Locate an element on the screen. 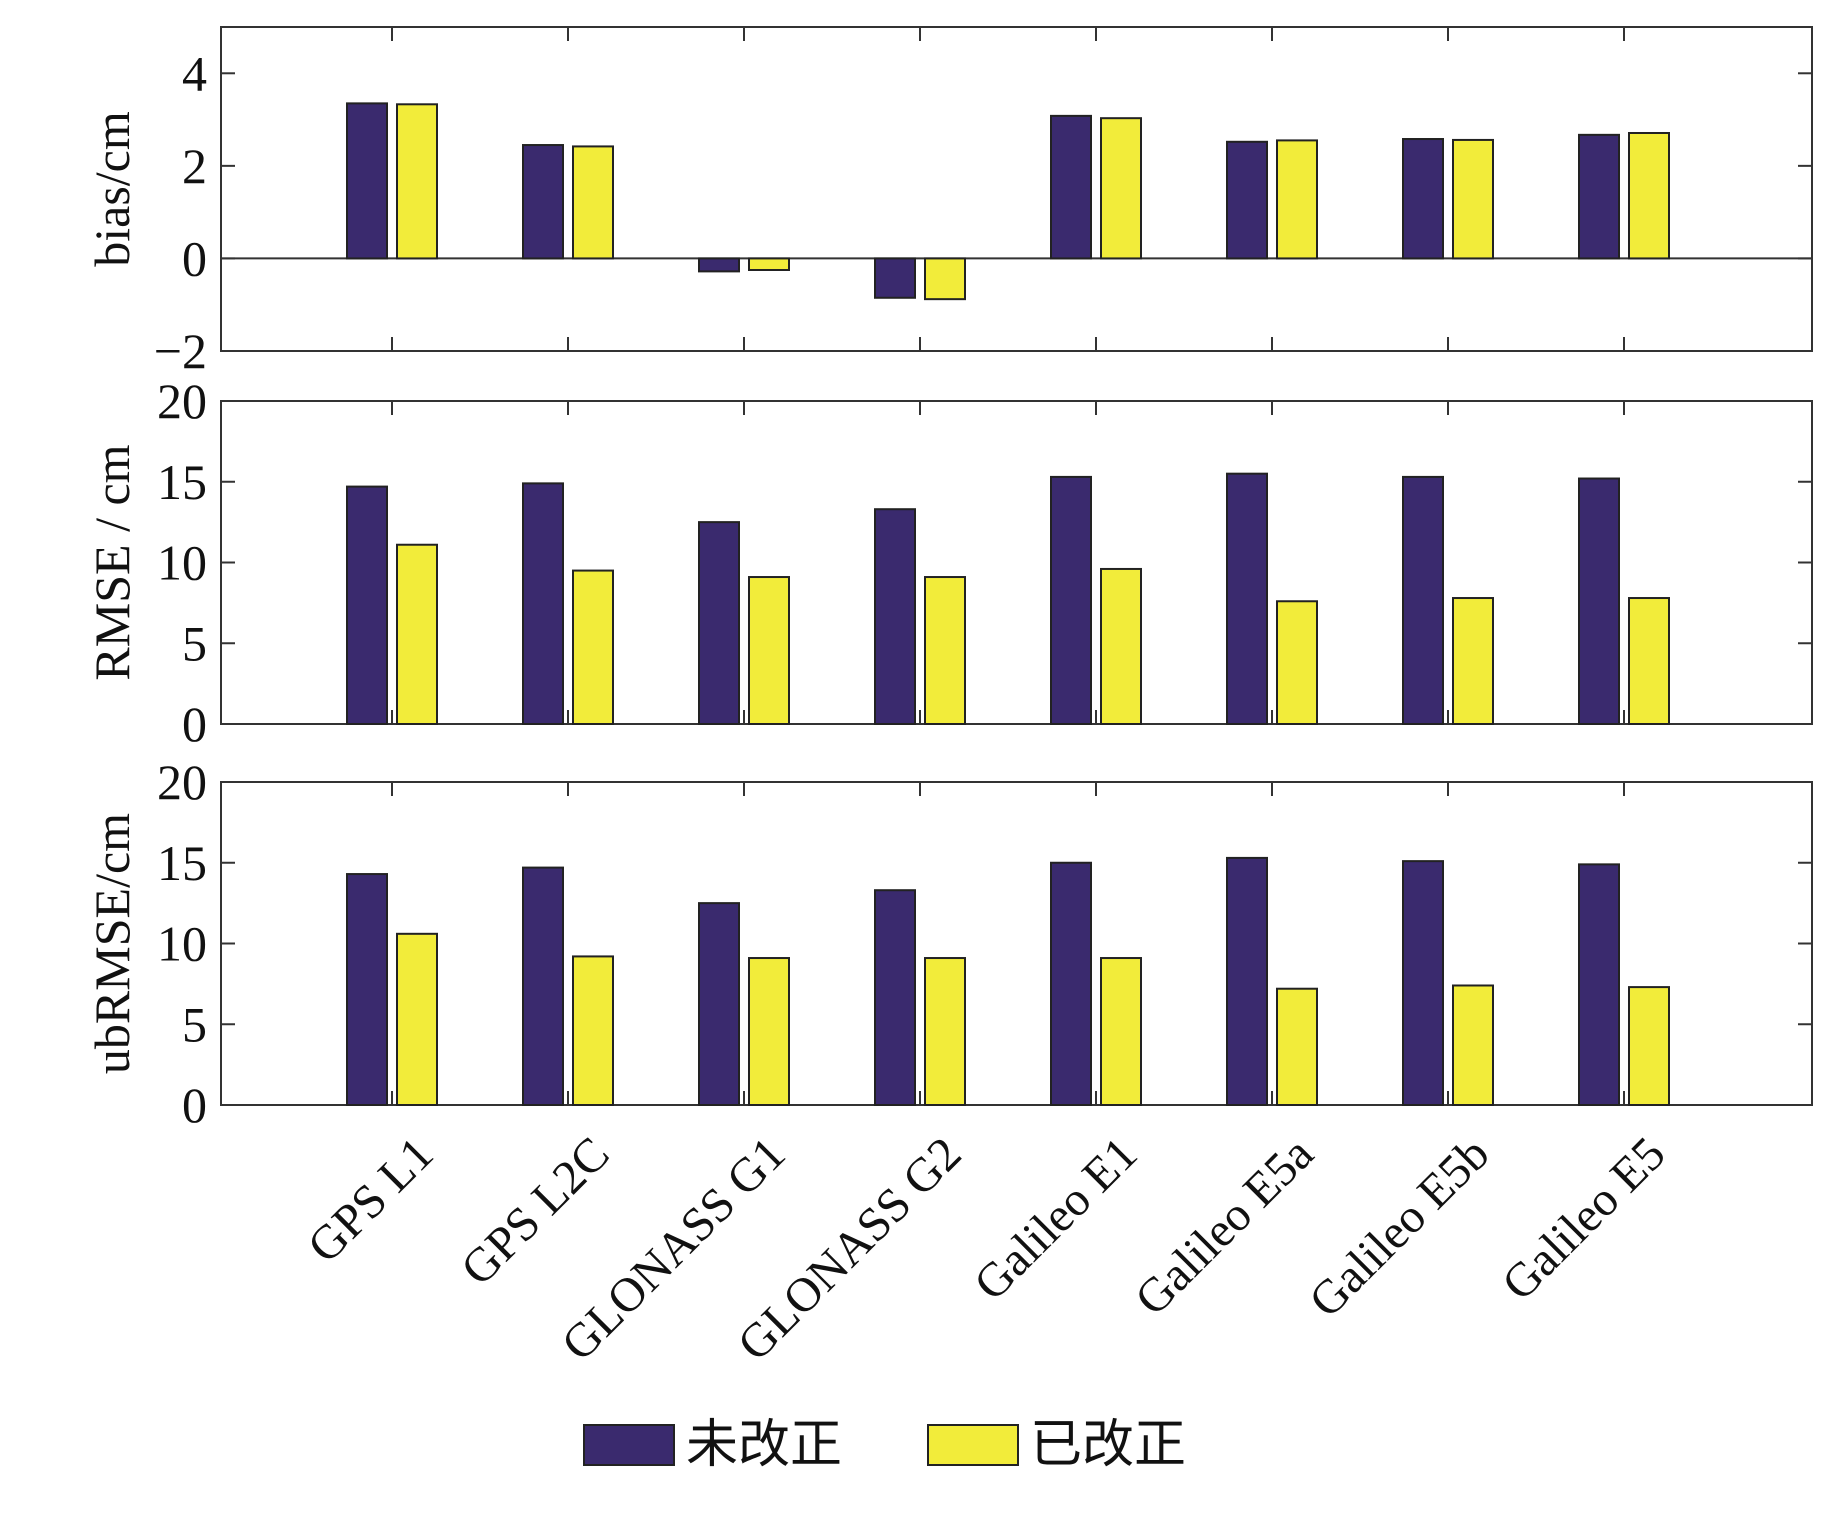 The width and height of the screenshot is (1843, 1517). ytick-label: −2 is located at coordinates (180, 351).